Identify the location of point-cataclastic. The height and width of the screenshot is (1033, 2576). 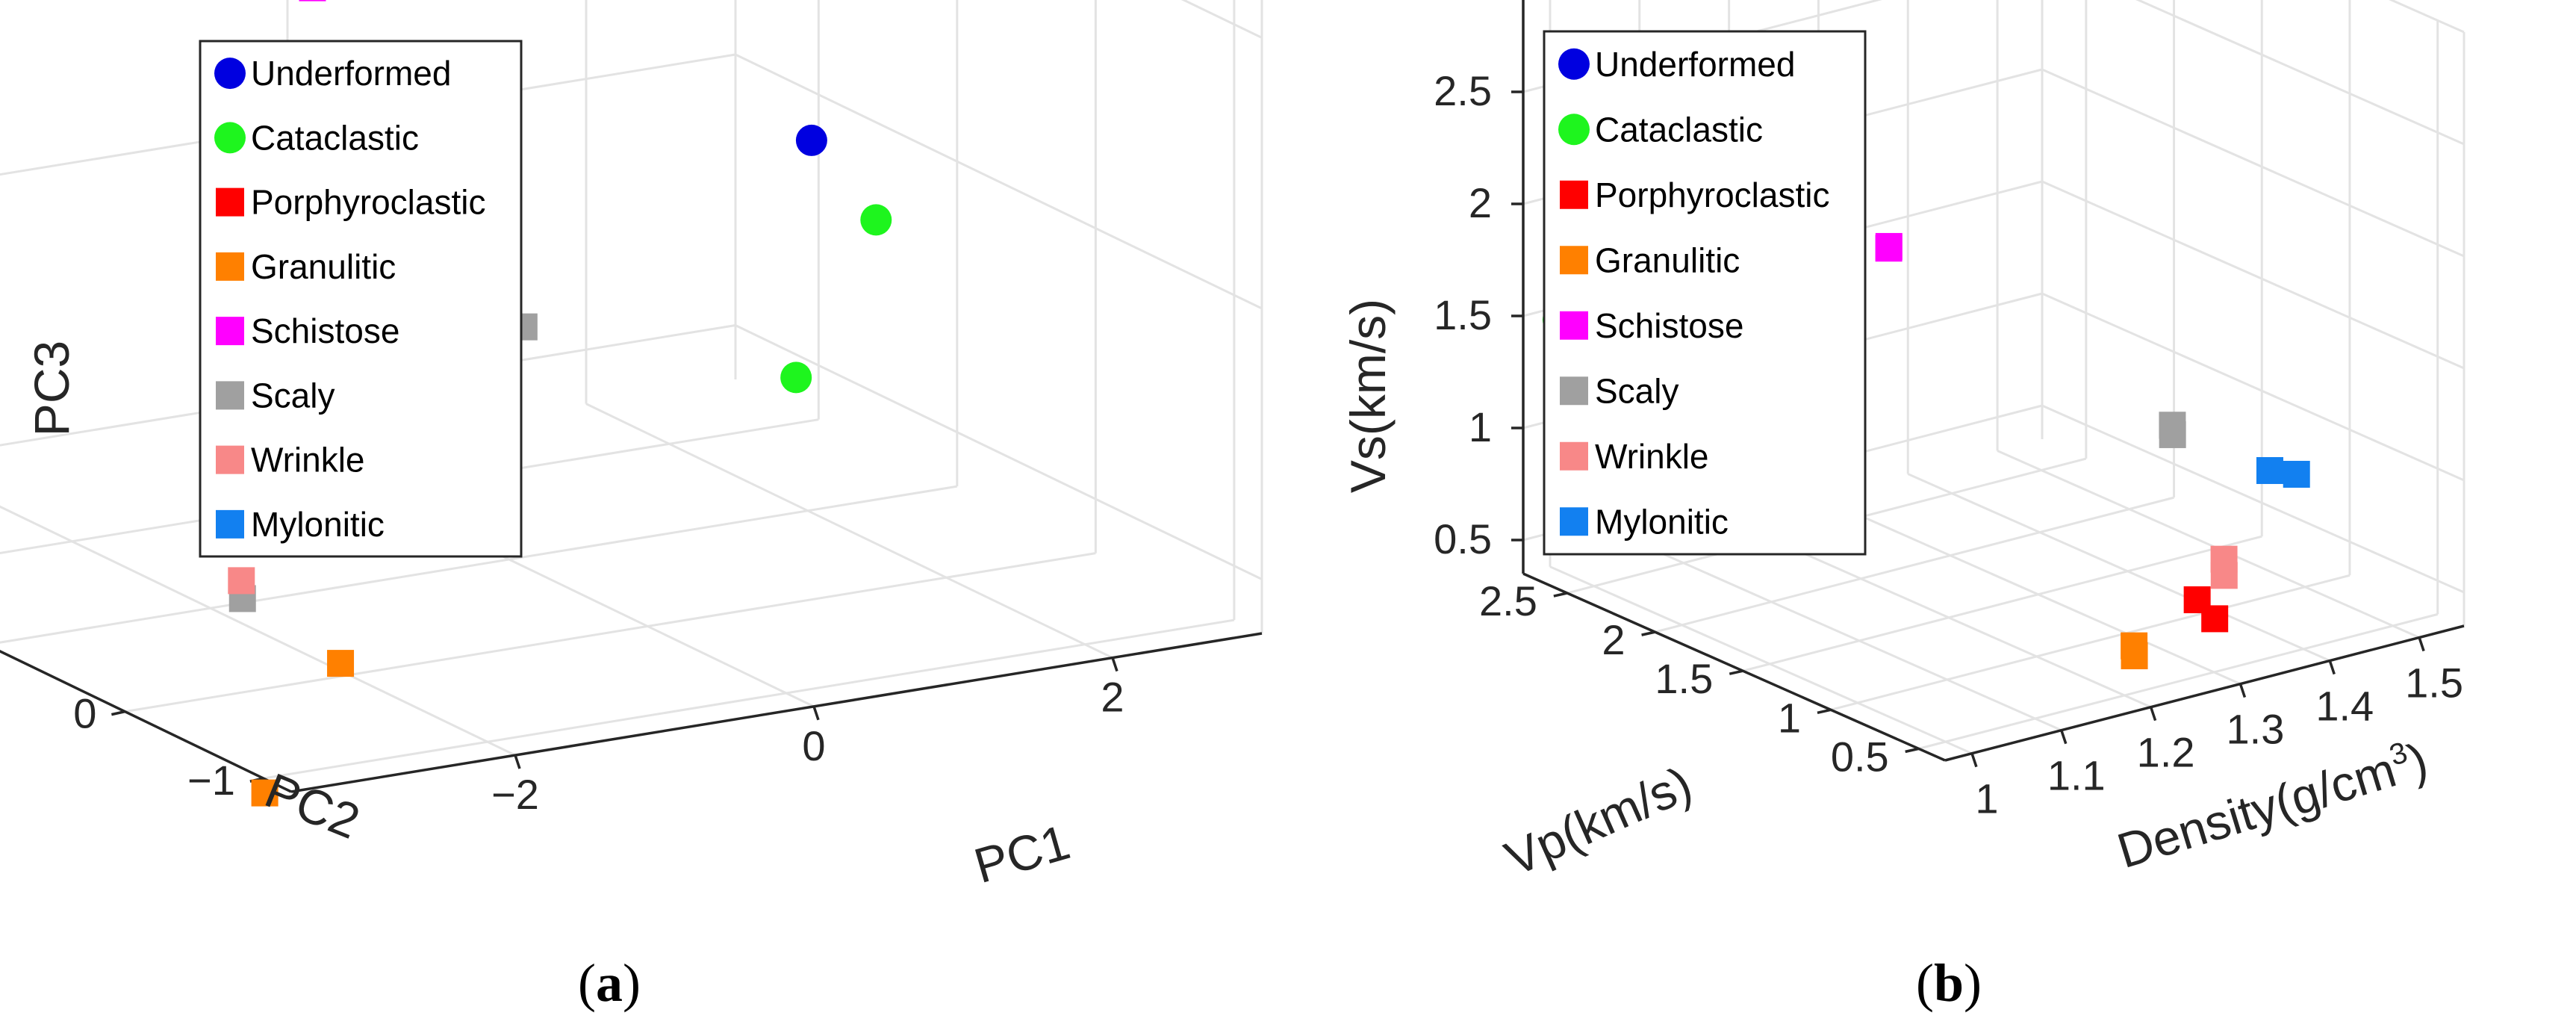
(796, 378).